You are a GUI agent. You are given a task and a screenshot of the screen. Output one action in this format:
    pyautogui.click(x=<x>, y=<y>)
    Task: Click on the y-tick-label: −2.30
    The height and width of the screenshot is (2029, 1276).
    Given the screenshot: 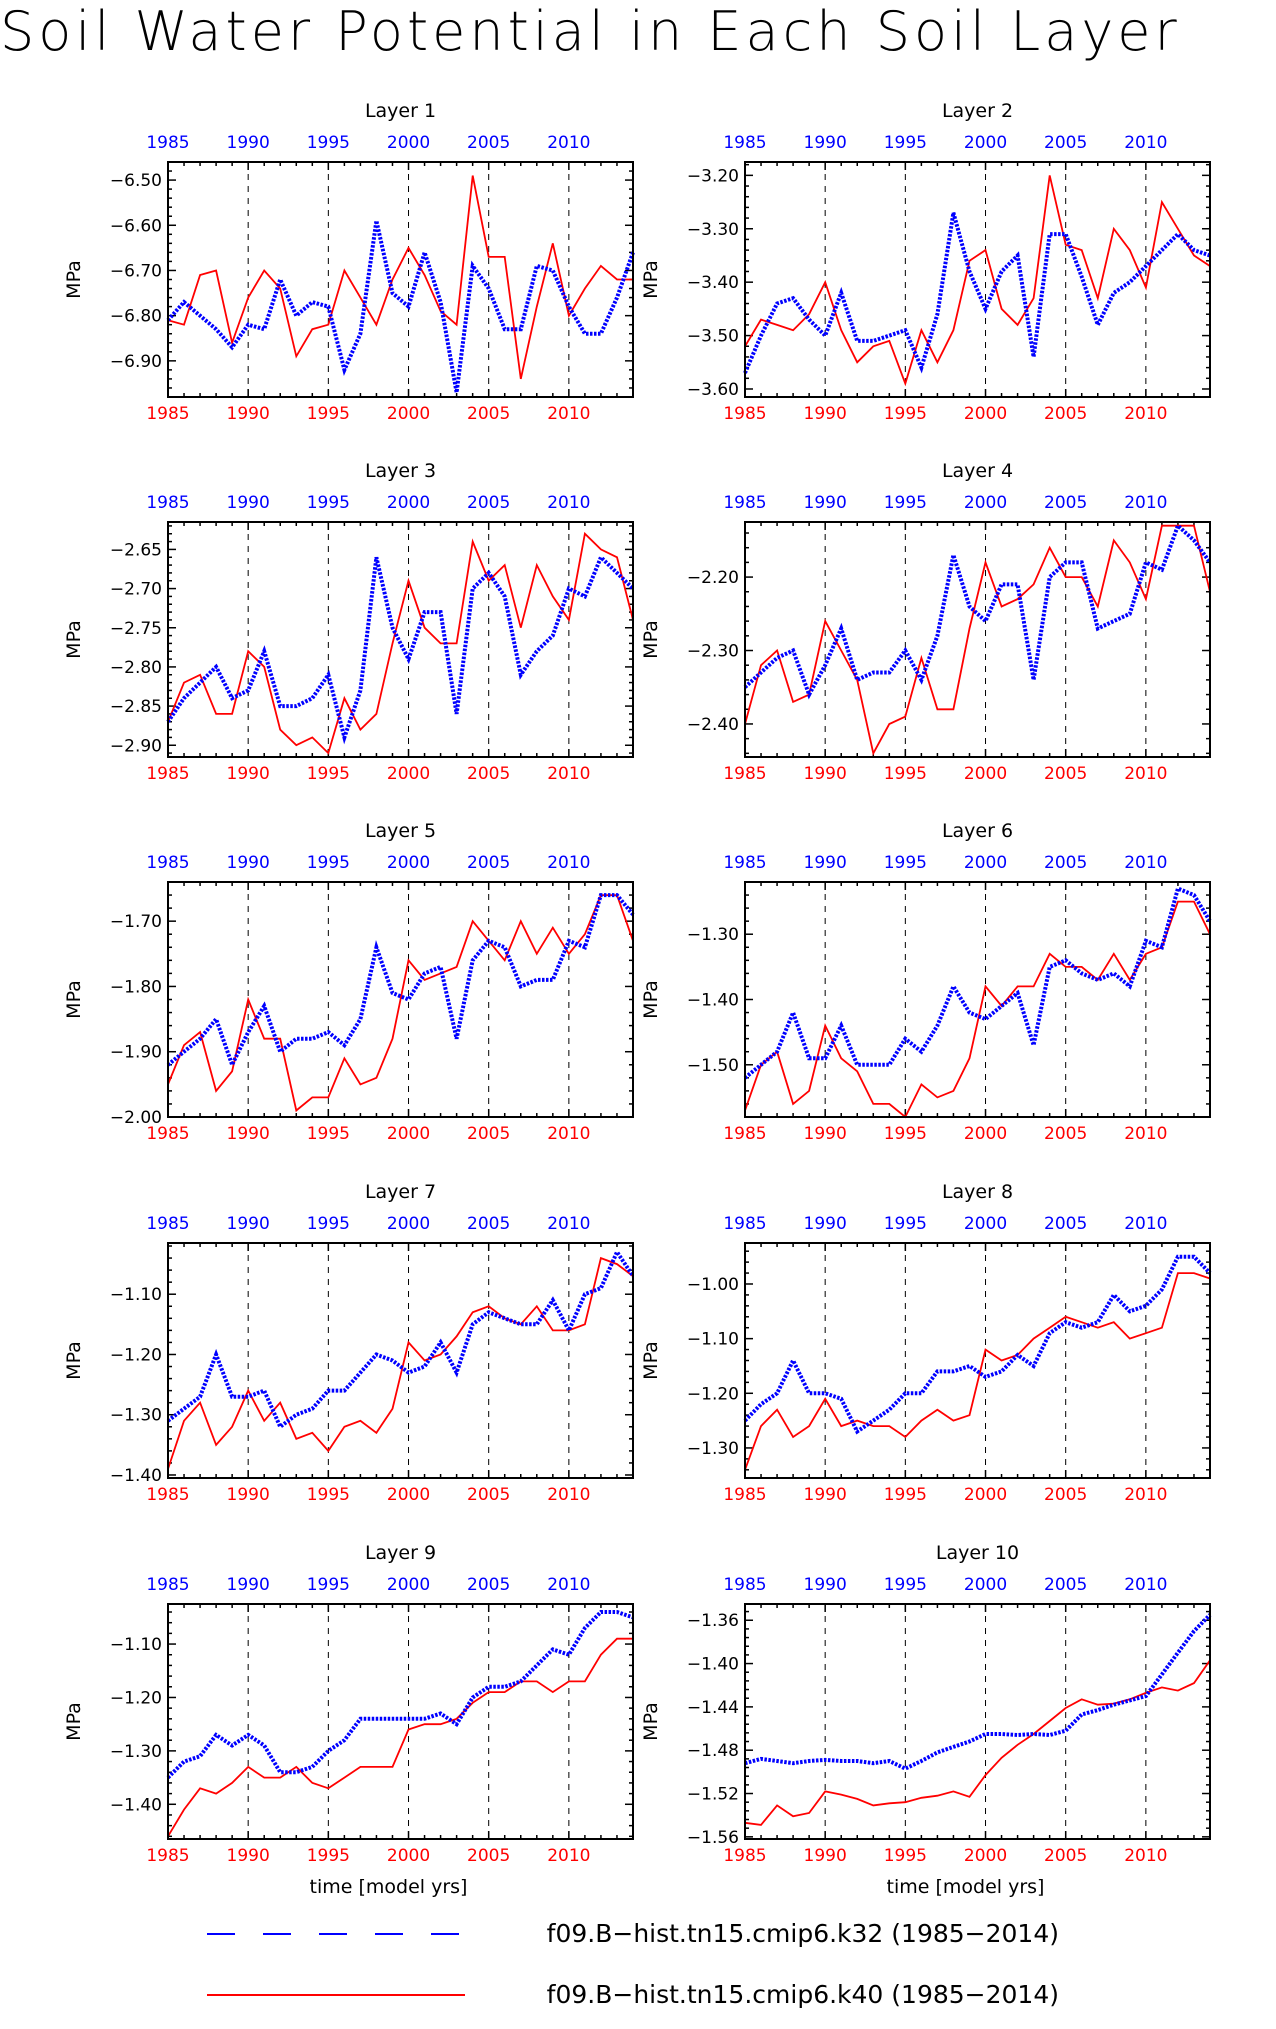 What is the action you would take?
    pyautogui.click(x=713, y=652)
    